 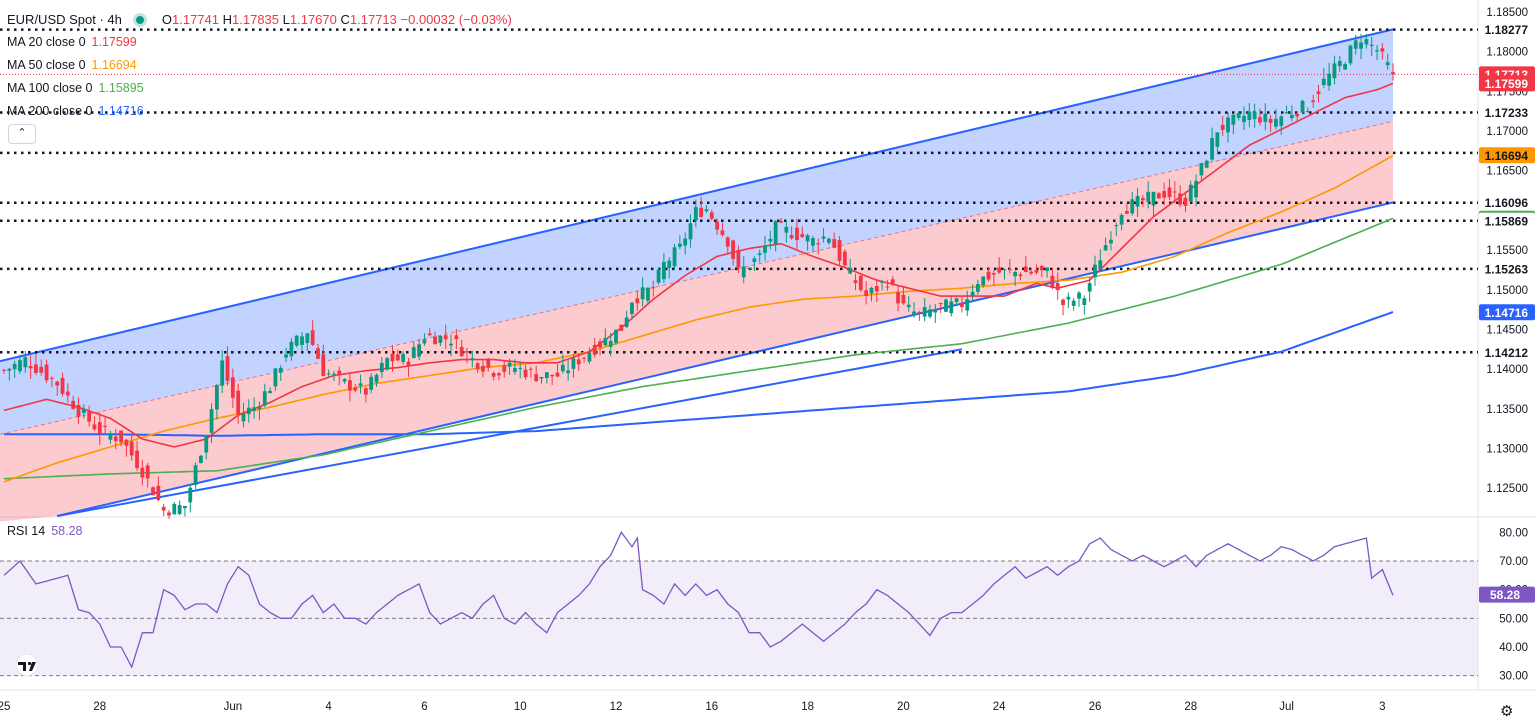 What do you see at coordinates (903, 707) in the screenshot?
I see `time-tick-label: 20` at bounding box center [903, 707].